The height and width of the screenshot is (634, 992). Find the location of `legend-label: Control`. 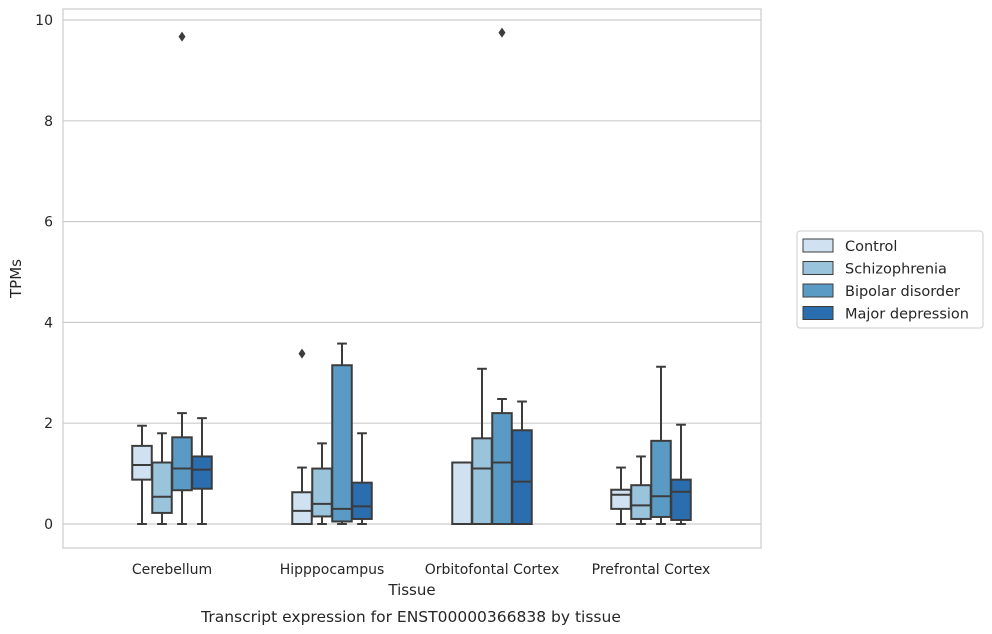

legend-label: Control is located at coordinates (871, 247).